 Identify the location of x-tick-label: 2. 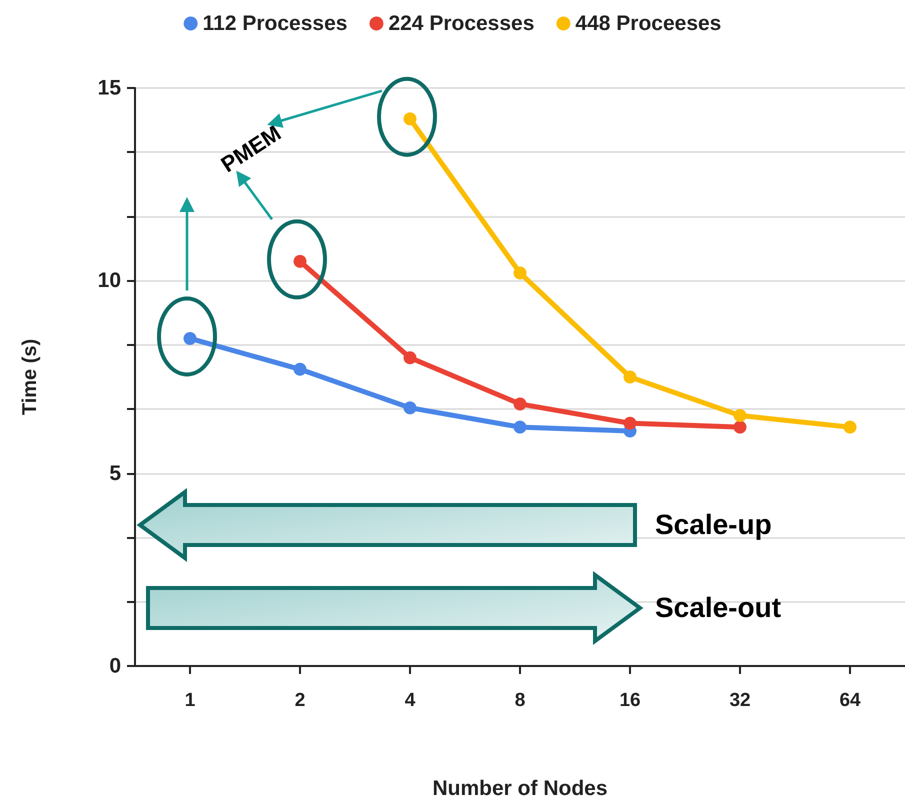
(300, 700).